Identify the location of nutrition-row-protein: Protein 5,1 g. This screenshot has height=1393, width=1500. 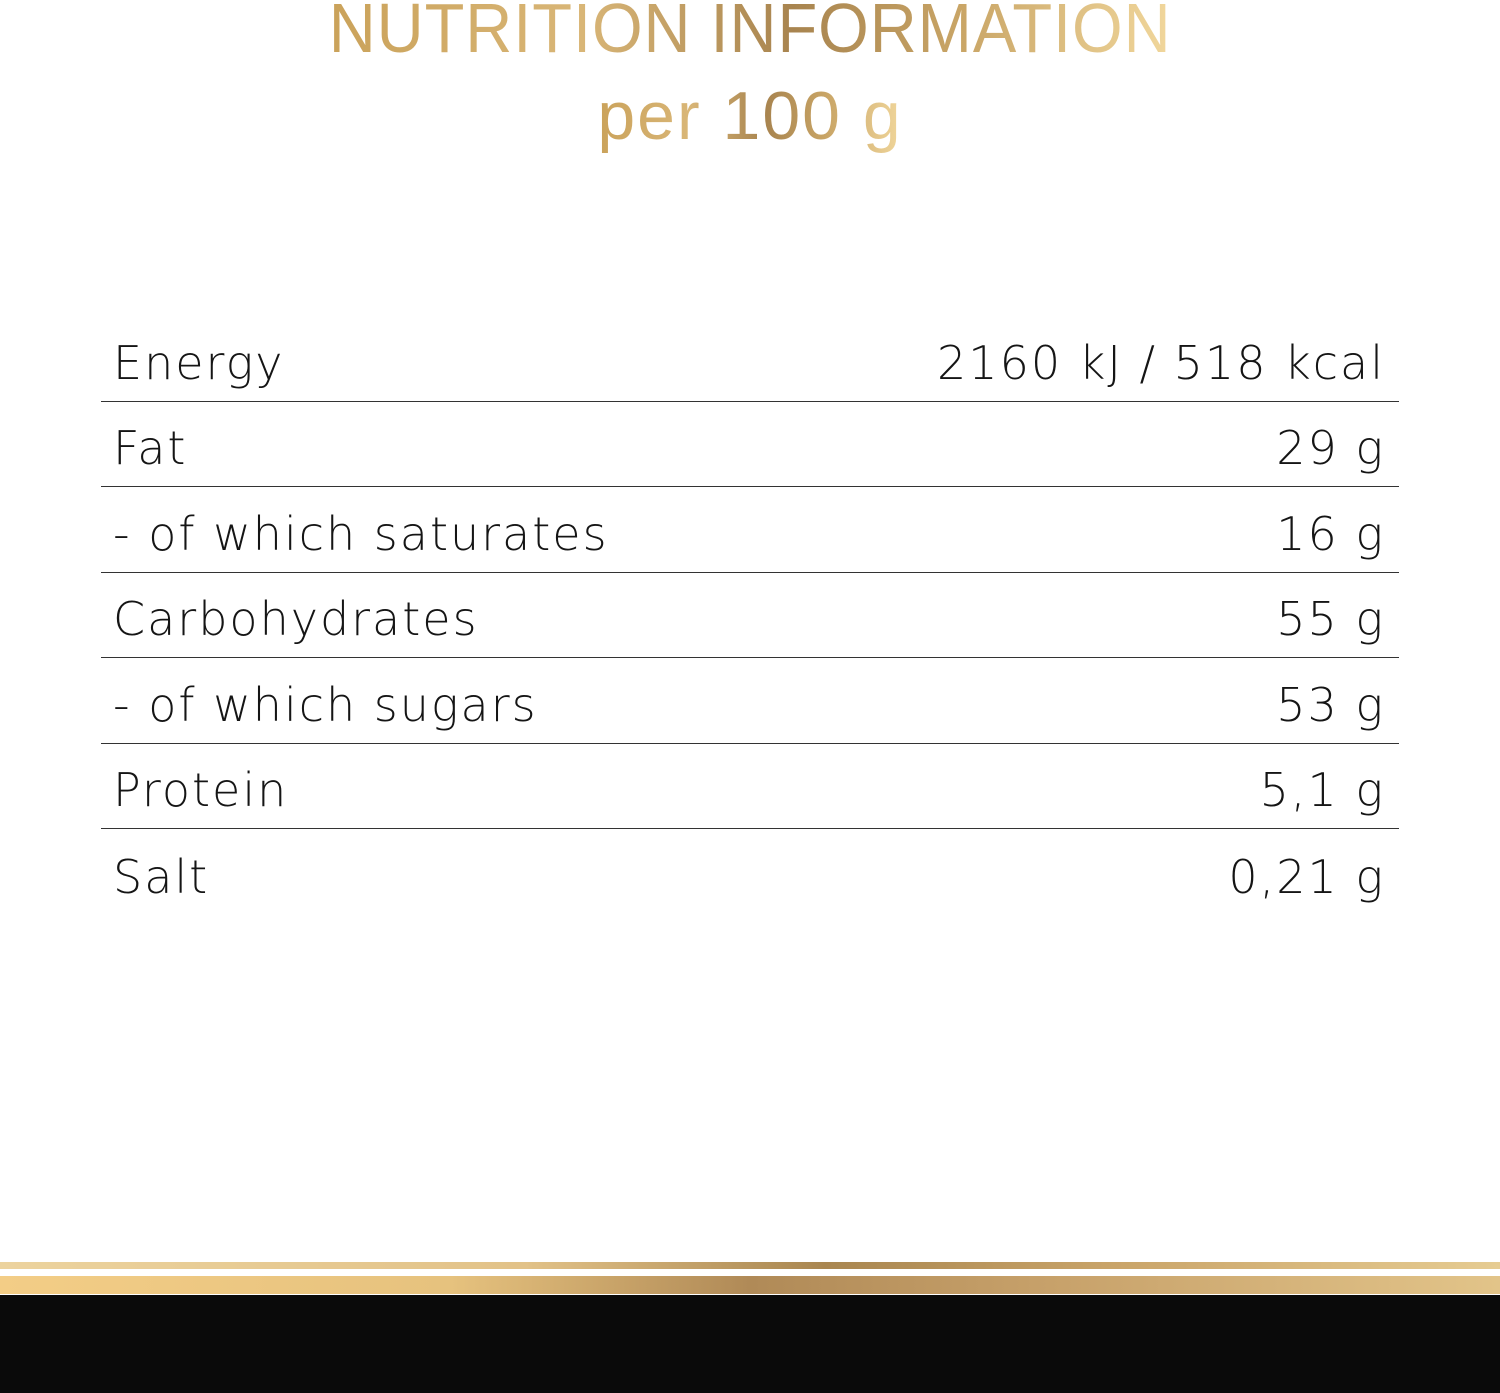
(750, 786).